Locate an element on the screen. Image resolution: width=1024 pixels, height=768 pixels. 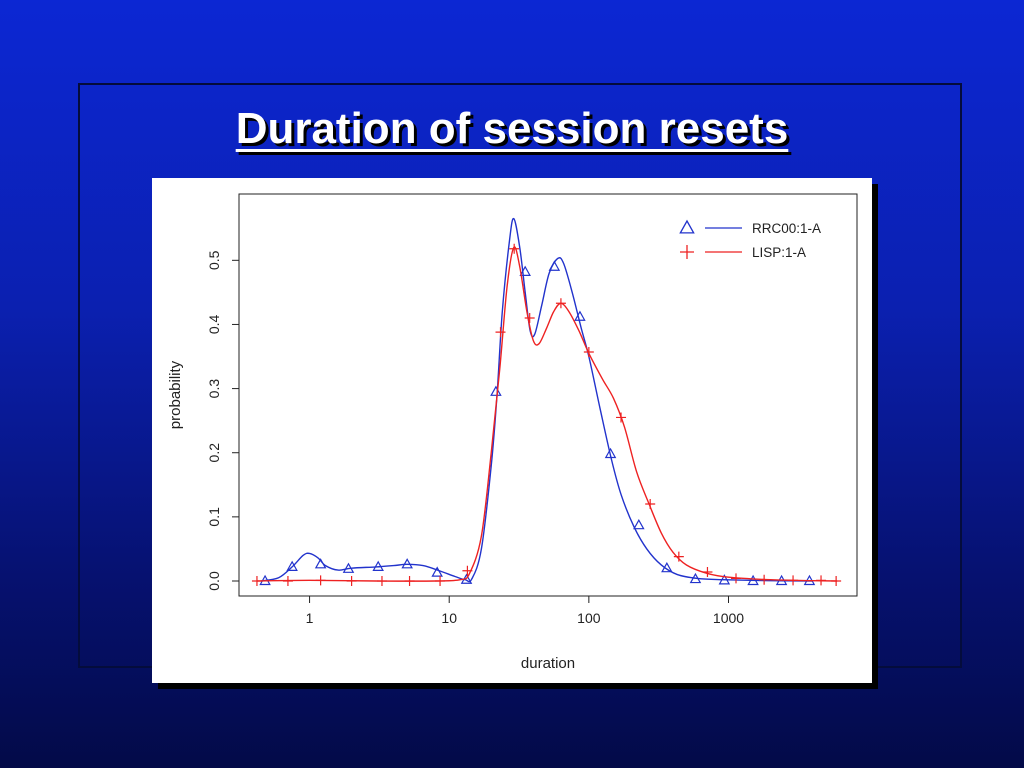
y-axis-label: probability is located at coordinates (175, 394).